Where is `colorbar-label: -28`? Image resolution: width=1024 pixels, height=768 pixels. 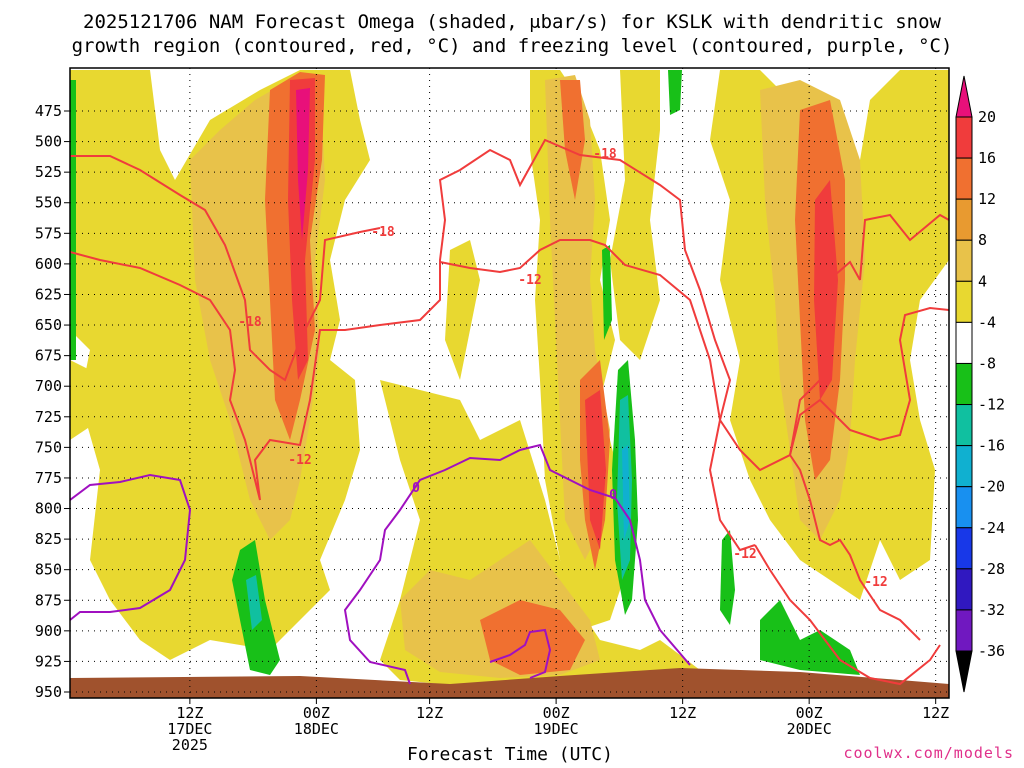
colorbar-label: -28 is located at coordinates (991, 569).